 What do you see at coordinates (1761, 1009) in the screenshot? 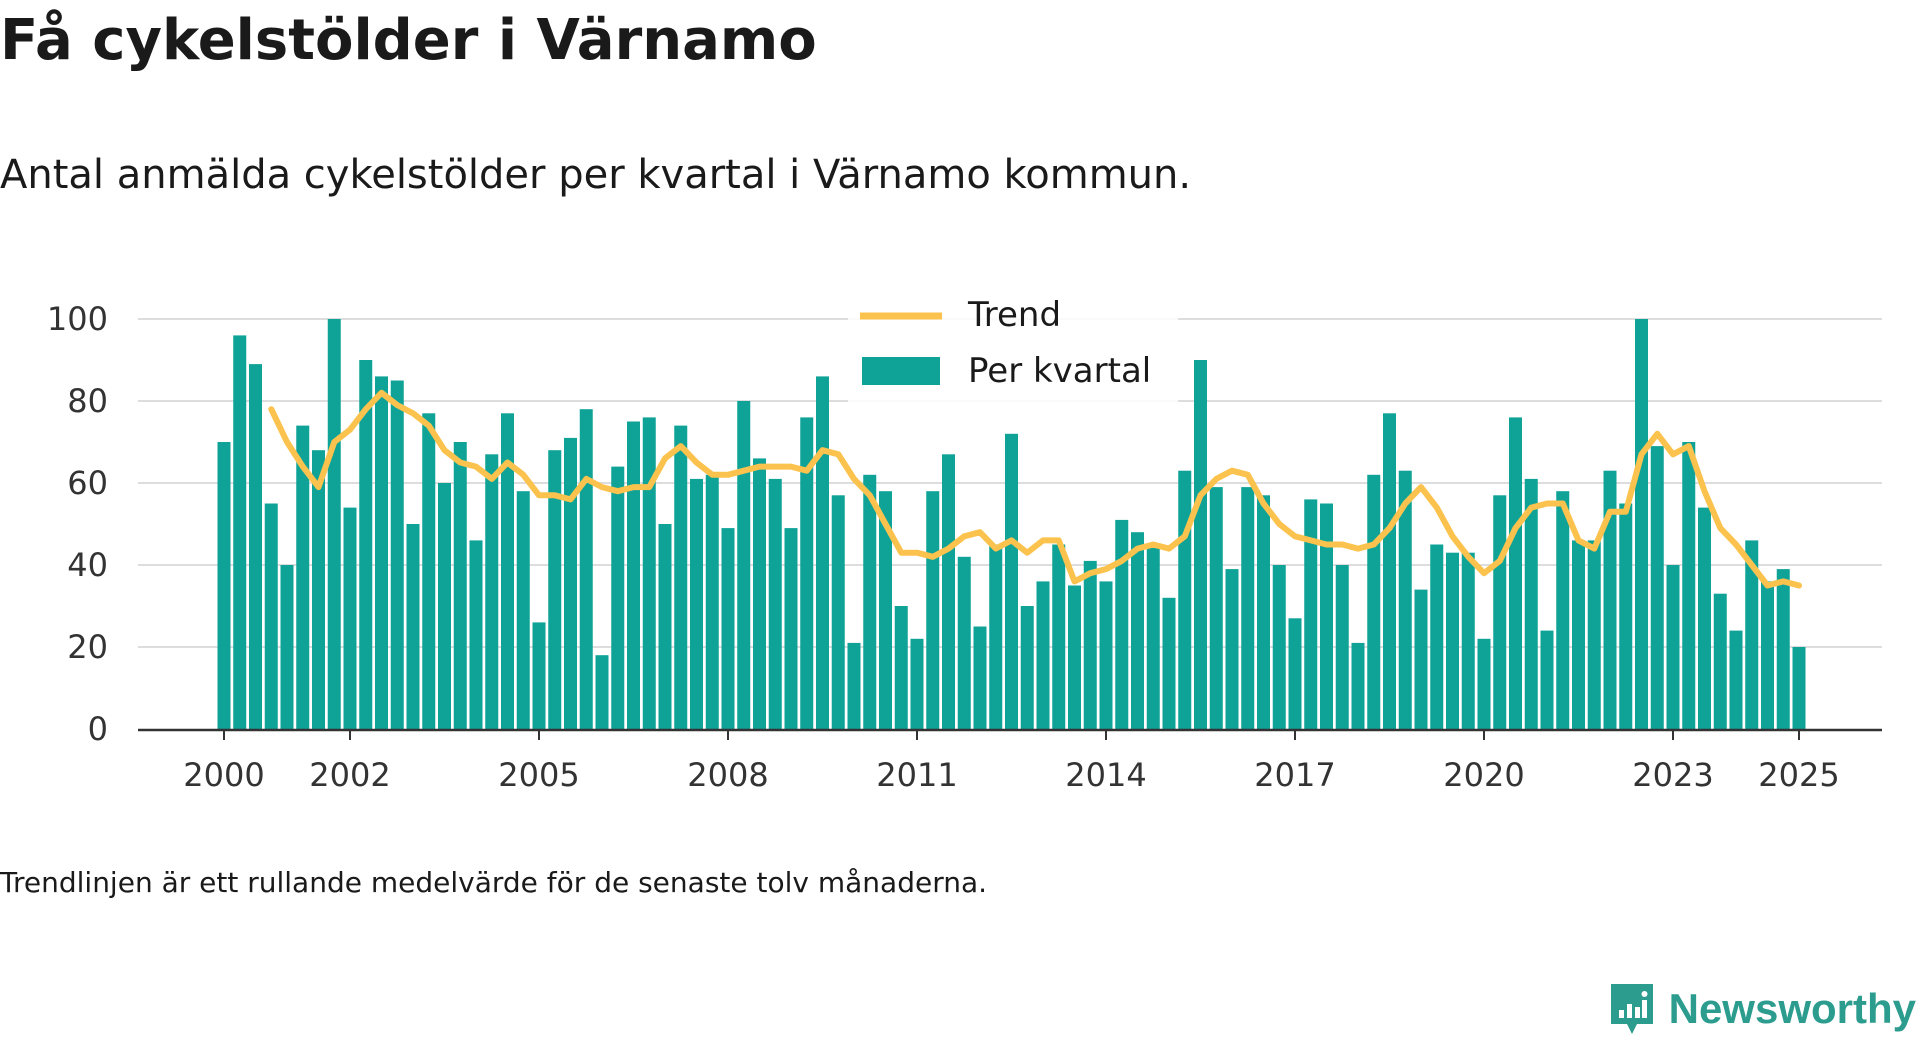
I see `brand-logo: Newsworthy` at bounding box center [1761, 1009].